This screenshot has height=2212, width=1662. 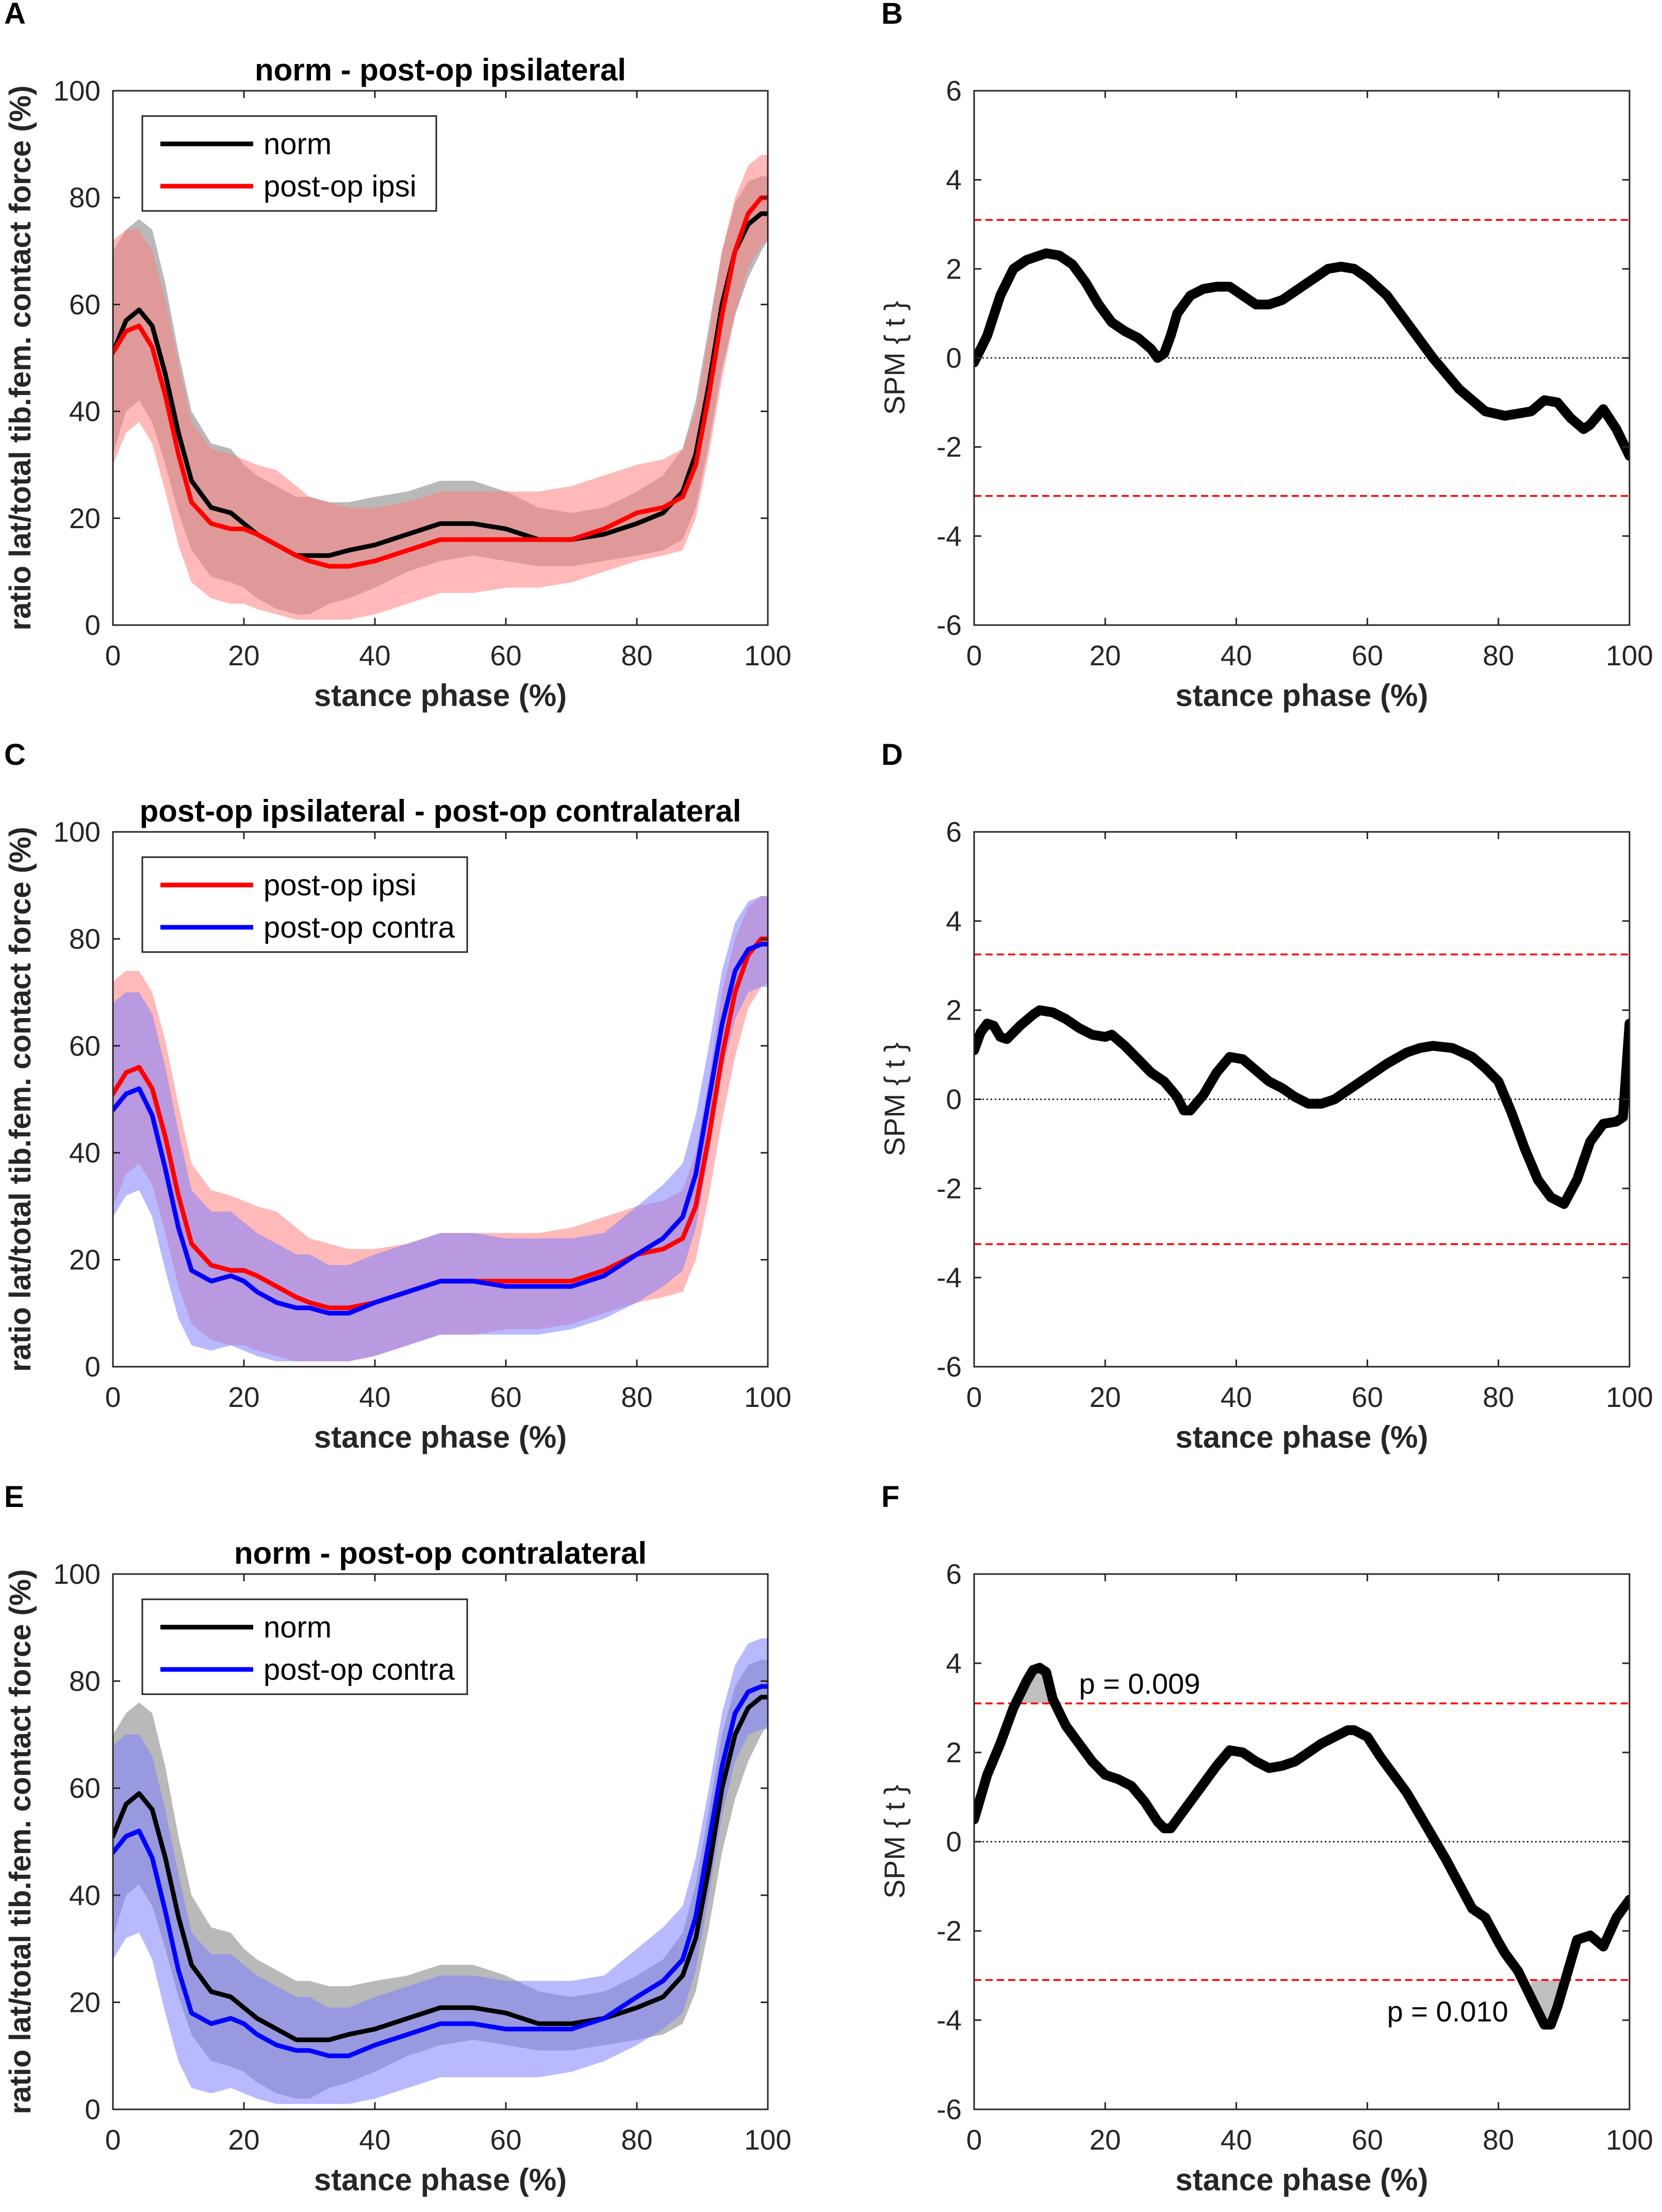 I want to click on panel-letter: D, so click(x=892, y=755).